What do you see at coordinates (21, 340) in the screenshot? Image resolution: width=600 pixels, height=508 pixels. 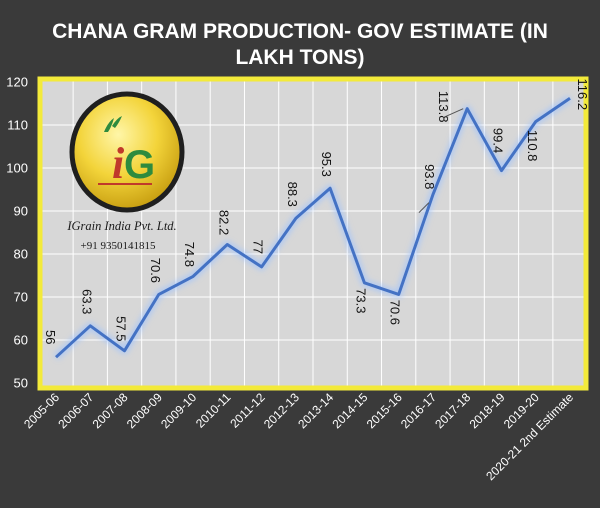 I see `y-tick-label: 60` at bounding box center [21, 340].